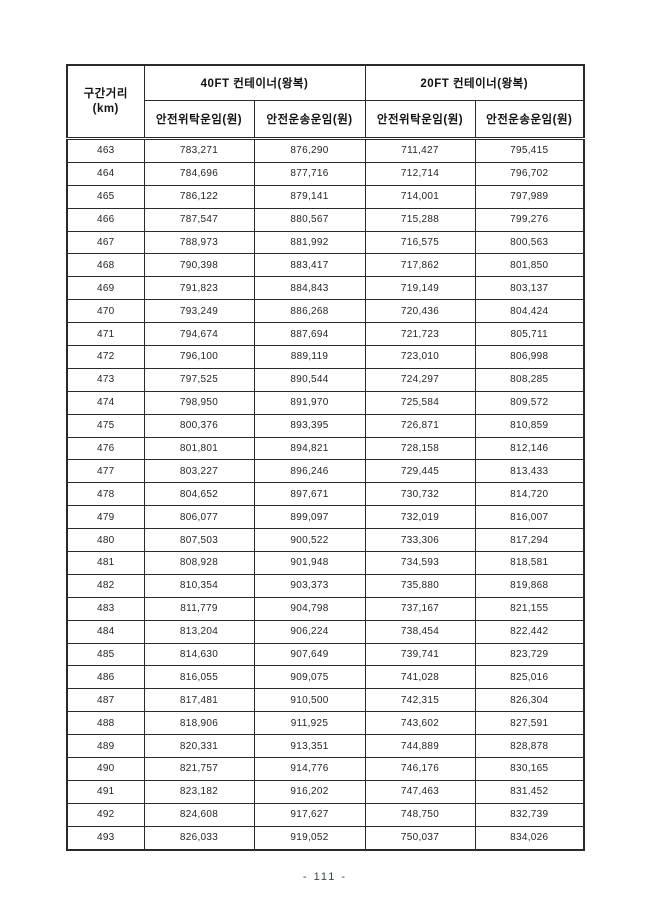  I want to click on fare-cell: 913,351, so click(309, 746).